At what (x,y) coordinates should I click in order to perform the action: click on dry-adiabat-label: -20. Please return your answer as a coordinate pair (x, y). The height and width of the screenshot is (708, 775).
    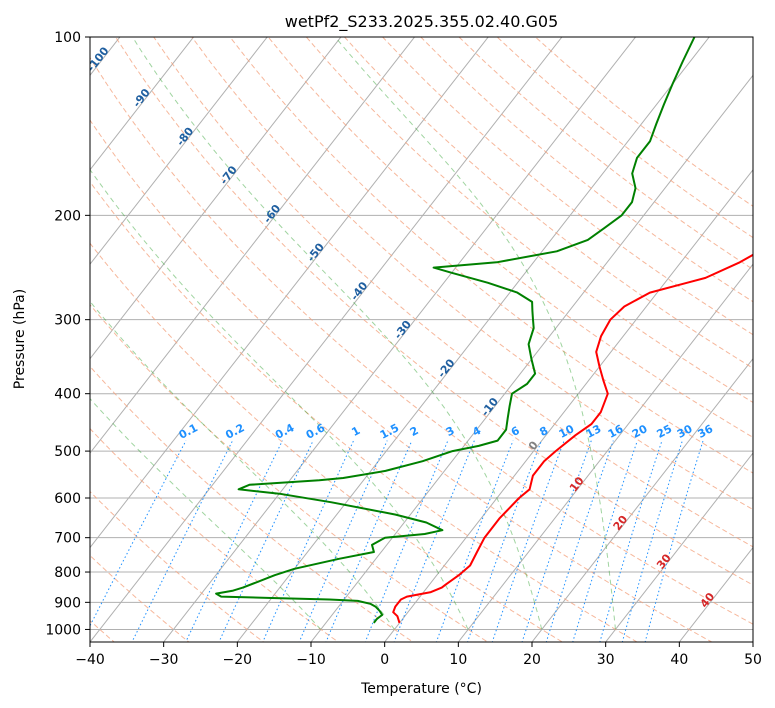
    Looking at the image, I should click on (446, 368).